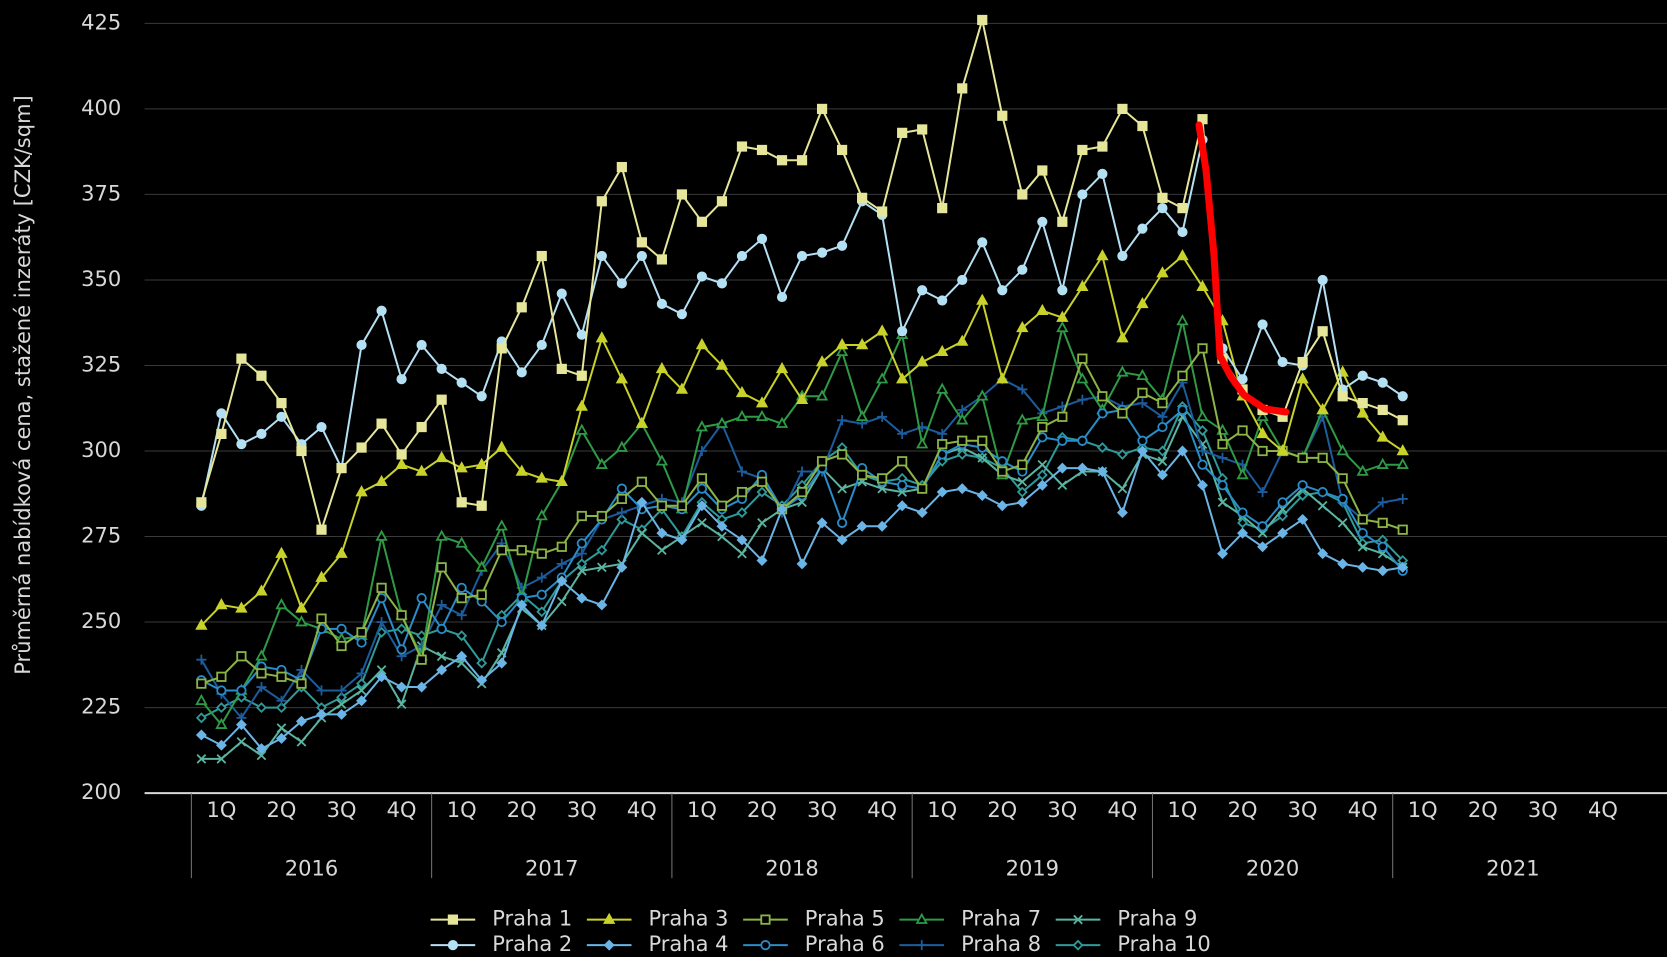 The width and height of the screenshot is (1667, 957). What do you see at coordinates (551, 869) in the screenshot?
I see `year-label: 2017` at bounding box center [551, 869].